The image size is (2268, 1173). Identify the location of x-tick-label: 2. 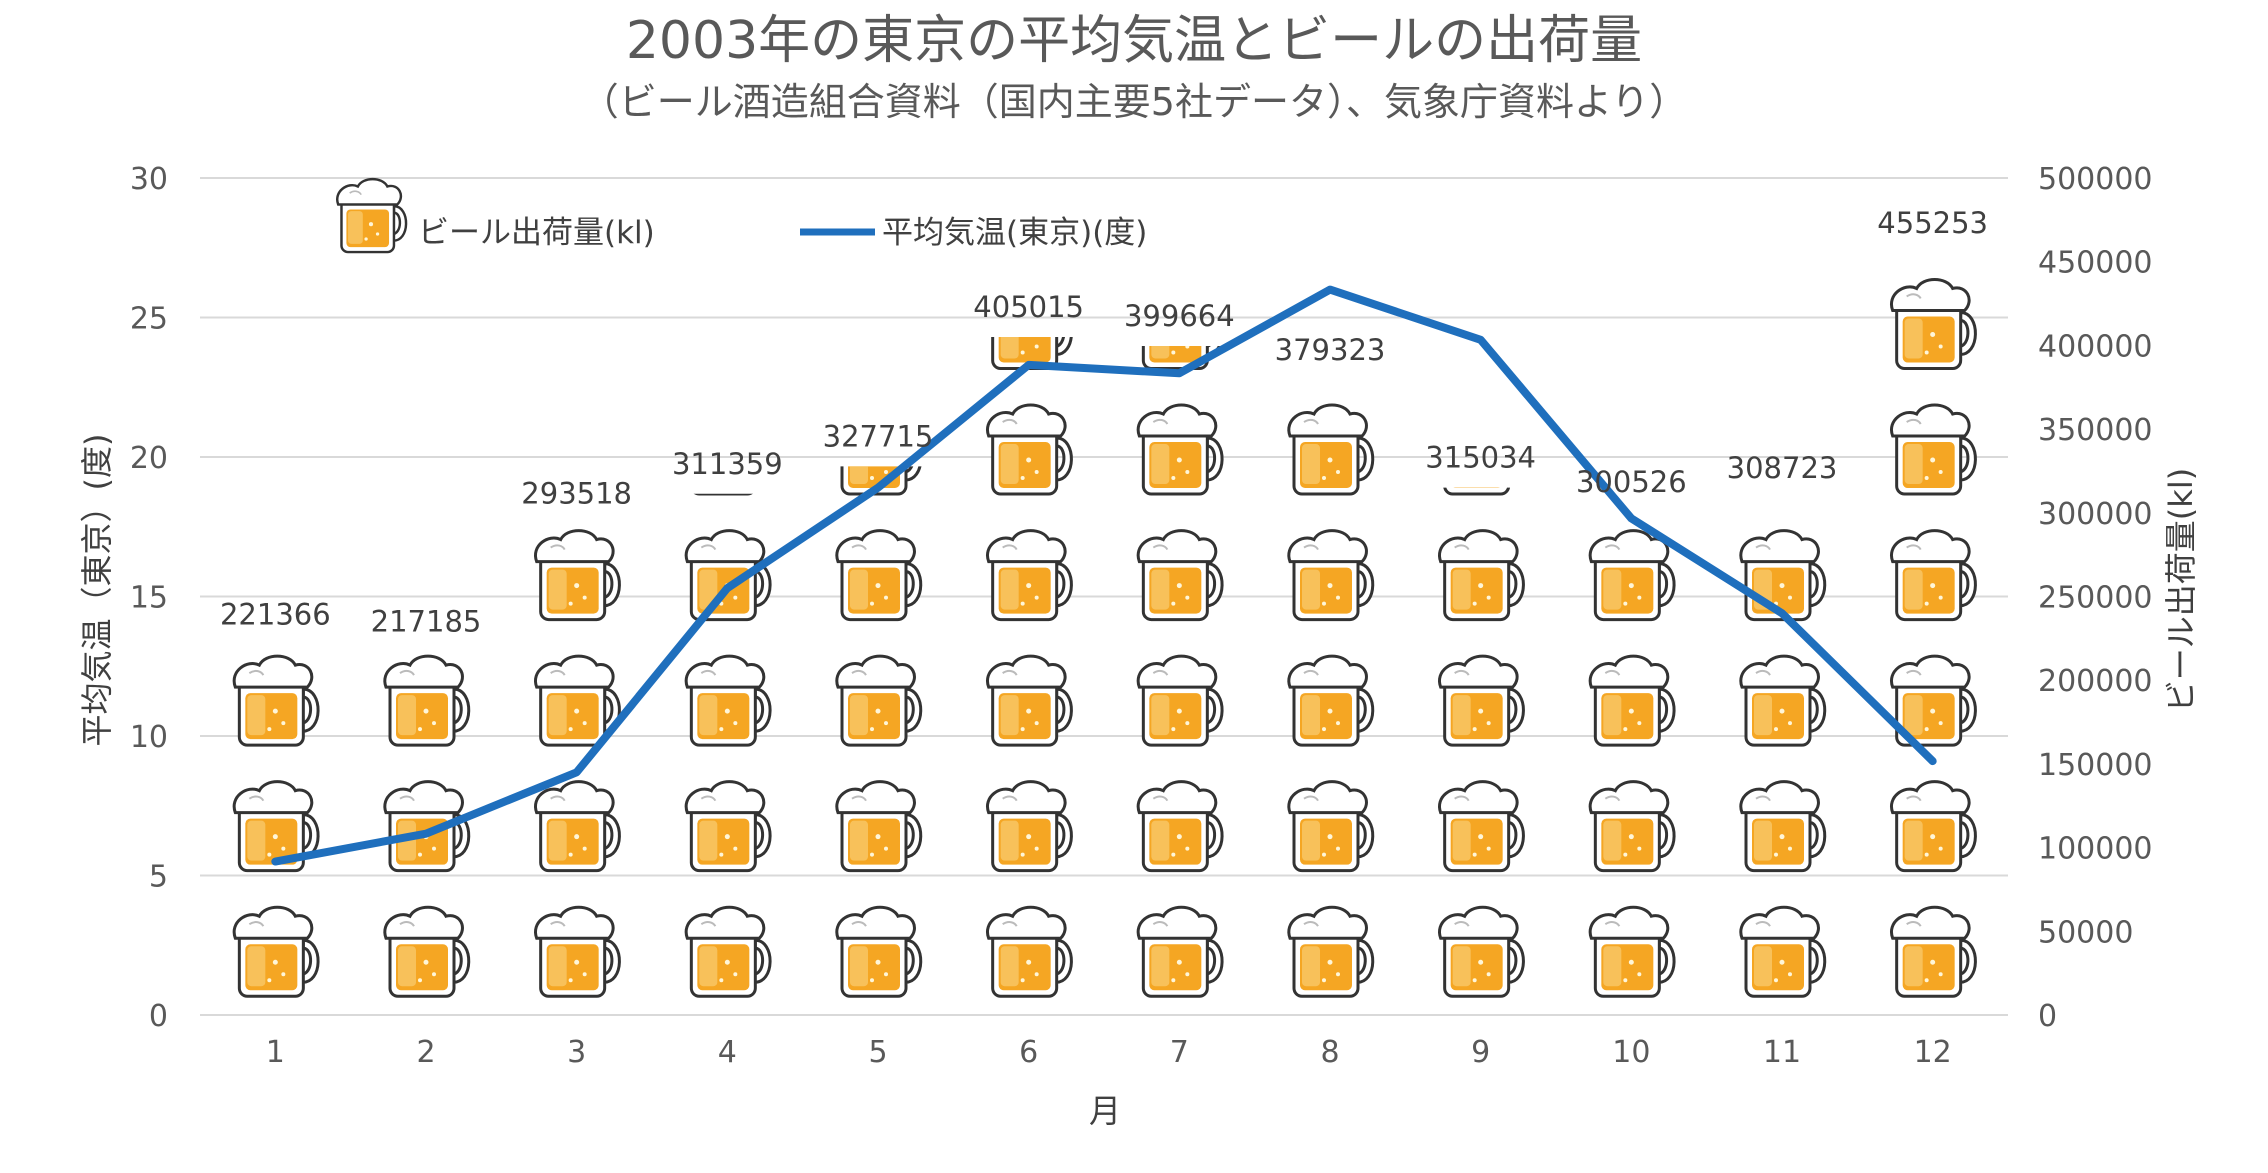
(425, 1052).